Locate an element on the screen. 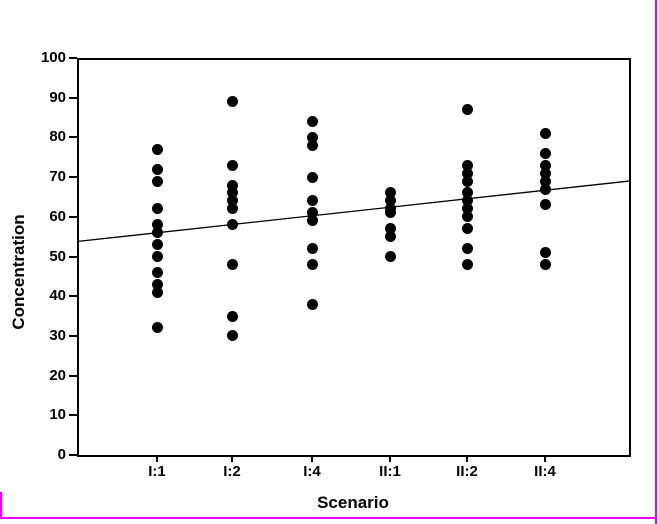  y-tick-label: 0 is located at coordinates (61, 454).